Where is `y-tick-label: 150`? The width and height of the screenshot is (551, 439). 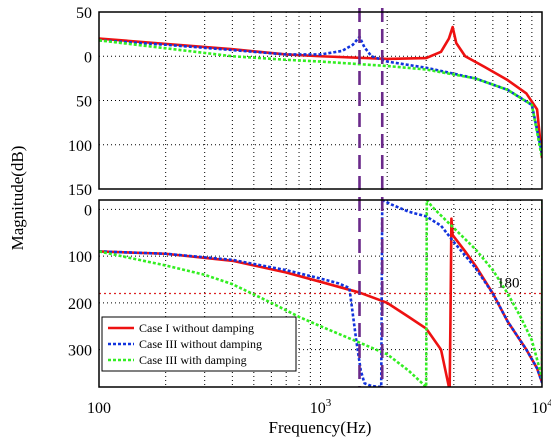
y-tick-label: 150 is located at coordinates (80, 190).